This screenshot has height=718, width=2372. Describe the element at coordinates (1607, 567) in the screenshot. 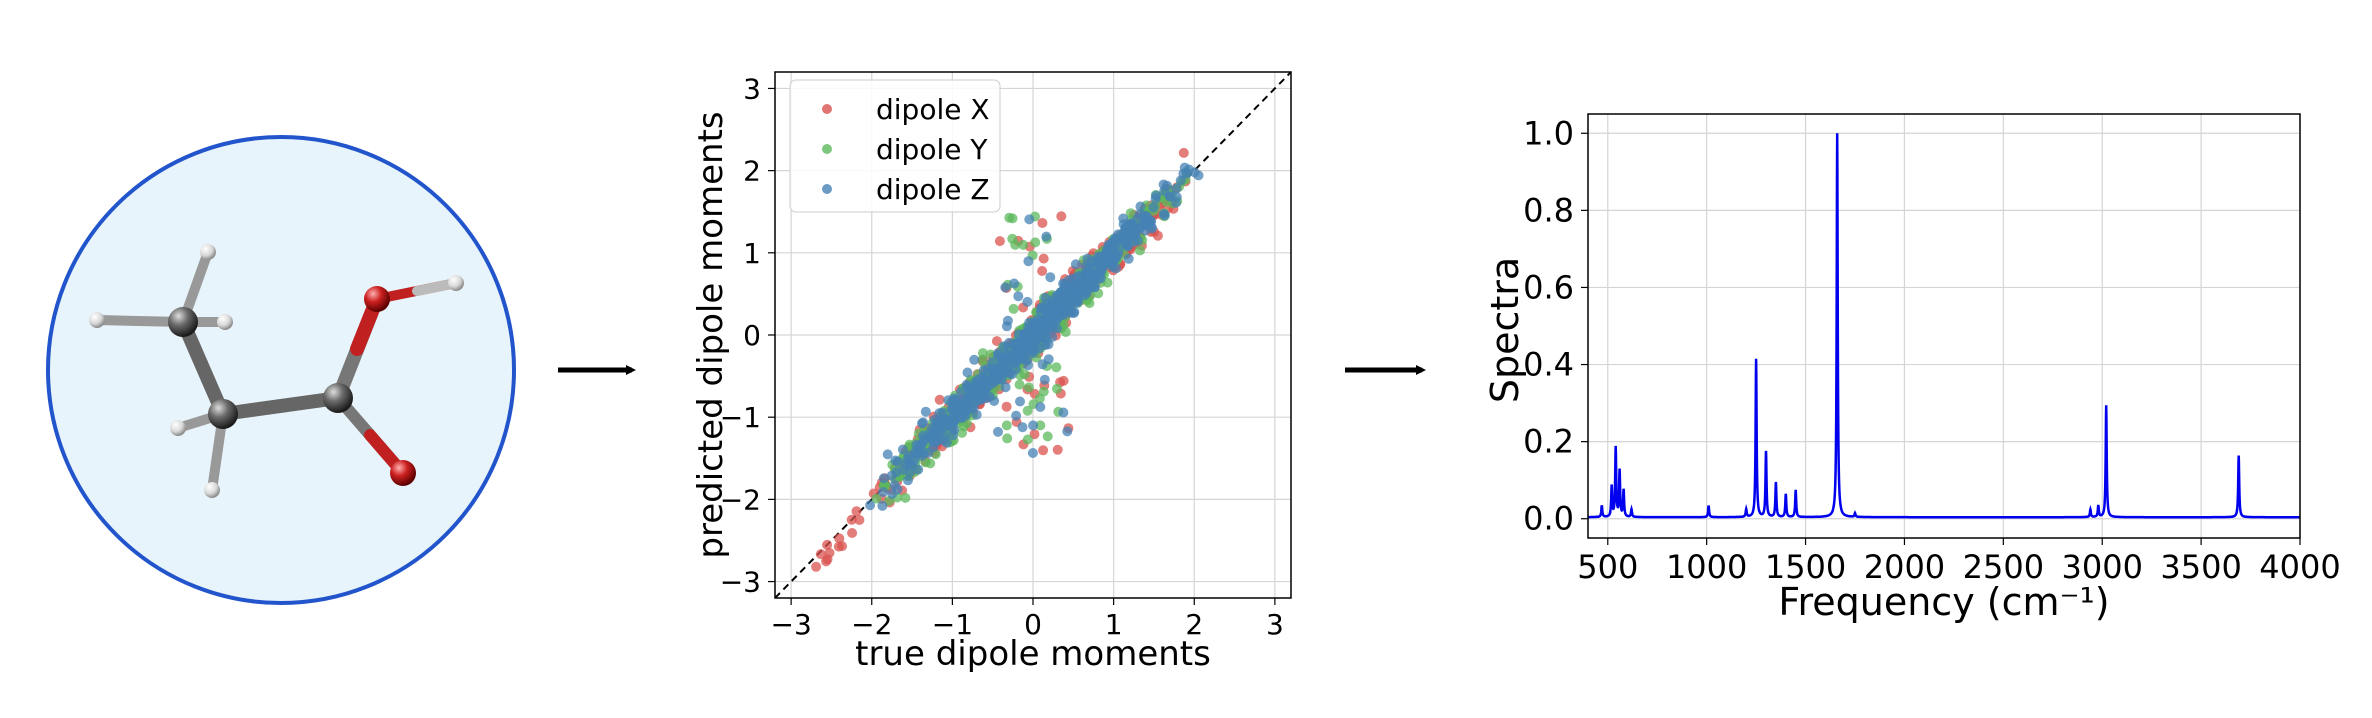

I see `spectrum-xtick-label: 500` at that location.